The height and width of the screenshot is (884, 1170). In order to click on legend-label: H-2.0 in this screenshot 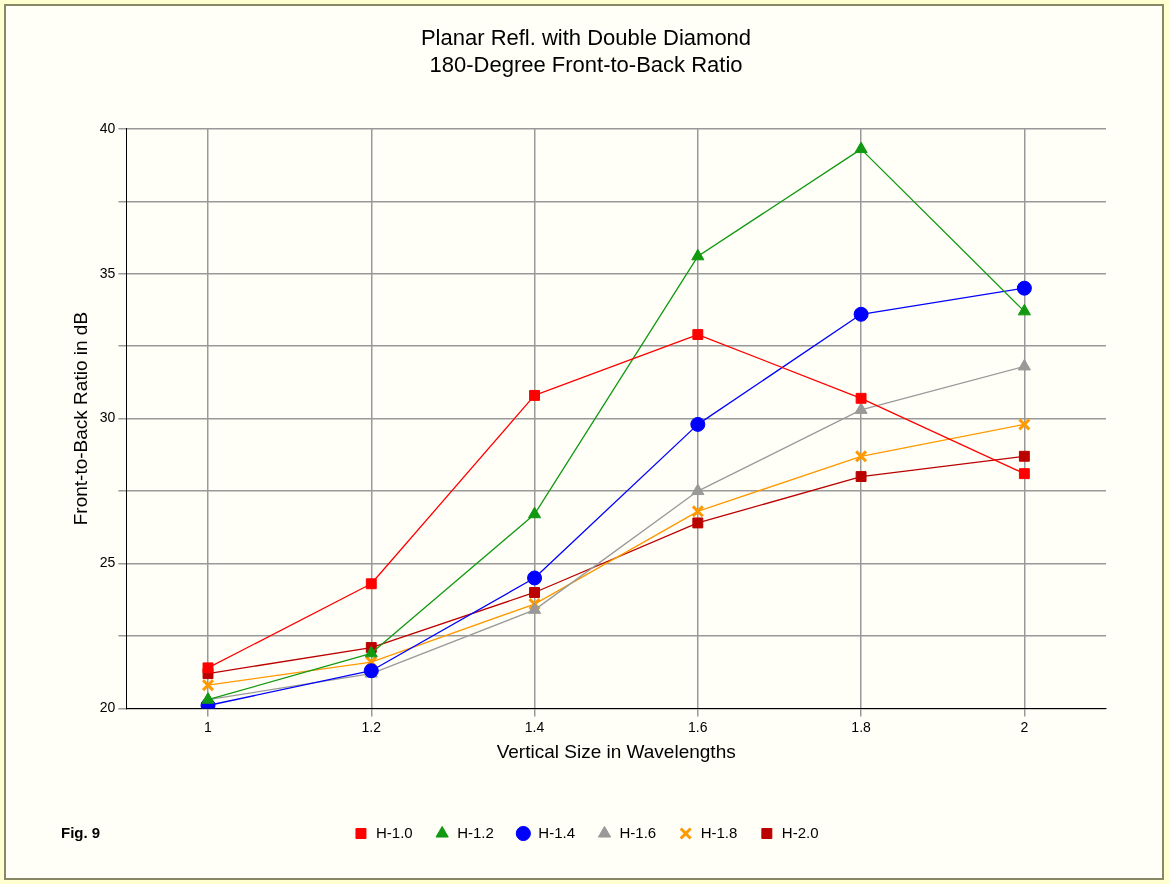, I will do `click(800, 832)`.